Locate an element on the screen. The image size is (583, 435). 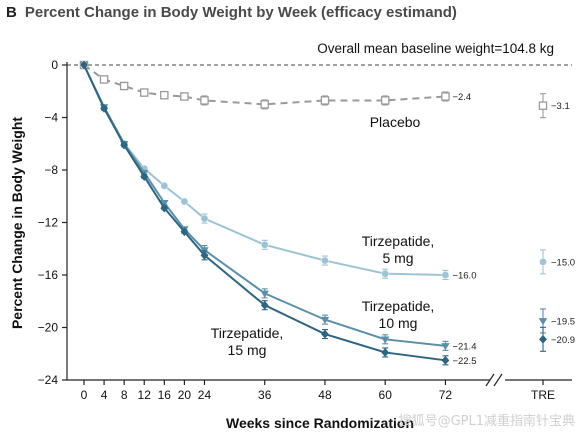
series-label: Tirzepatide, 5 mg is located at coordinates (398, 249).